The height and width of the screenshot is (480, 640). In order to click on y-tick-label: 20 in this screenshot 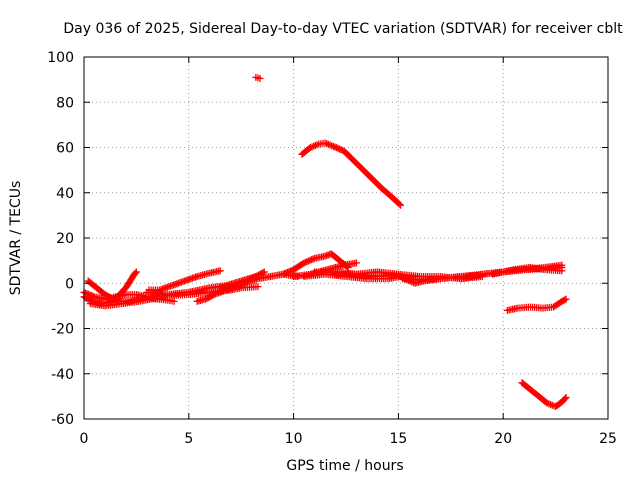, I will do `click(65, 239)`.